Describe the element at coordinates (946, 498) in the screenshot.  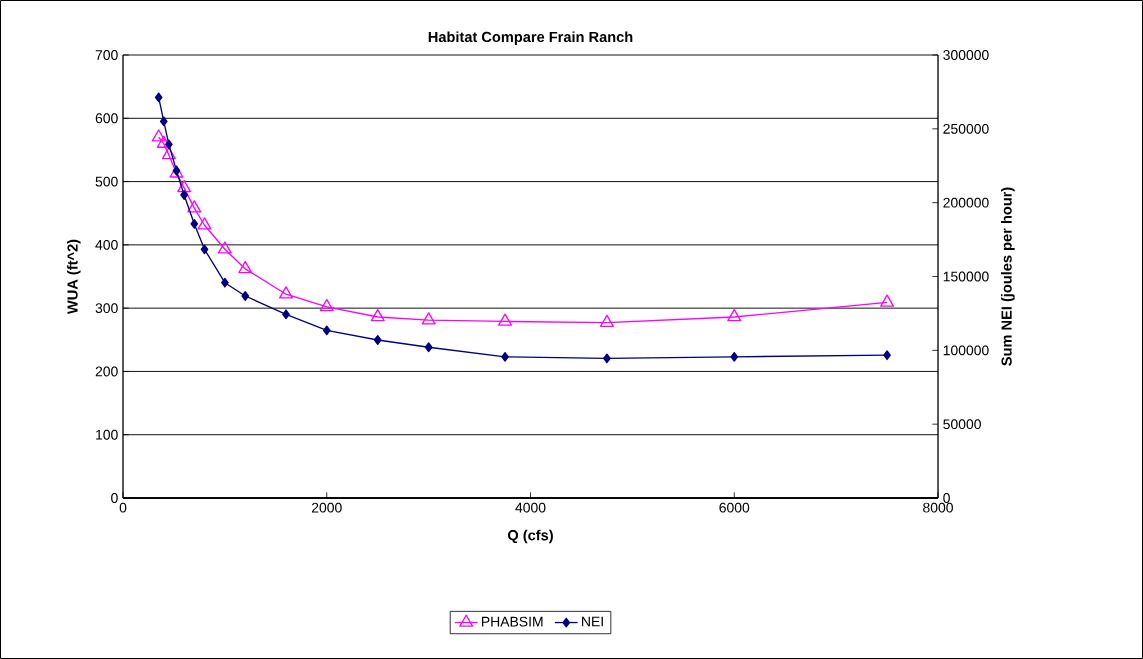
I see `y2-tick-label: 0` at that location.